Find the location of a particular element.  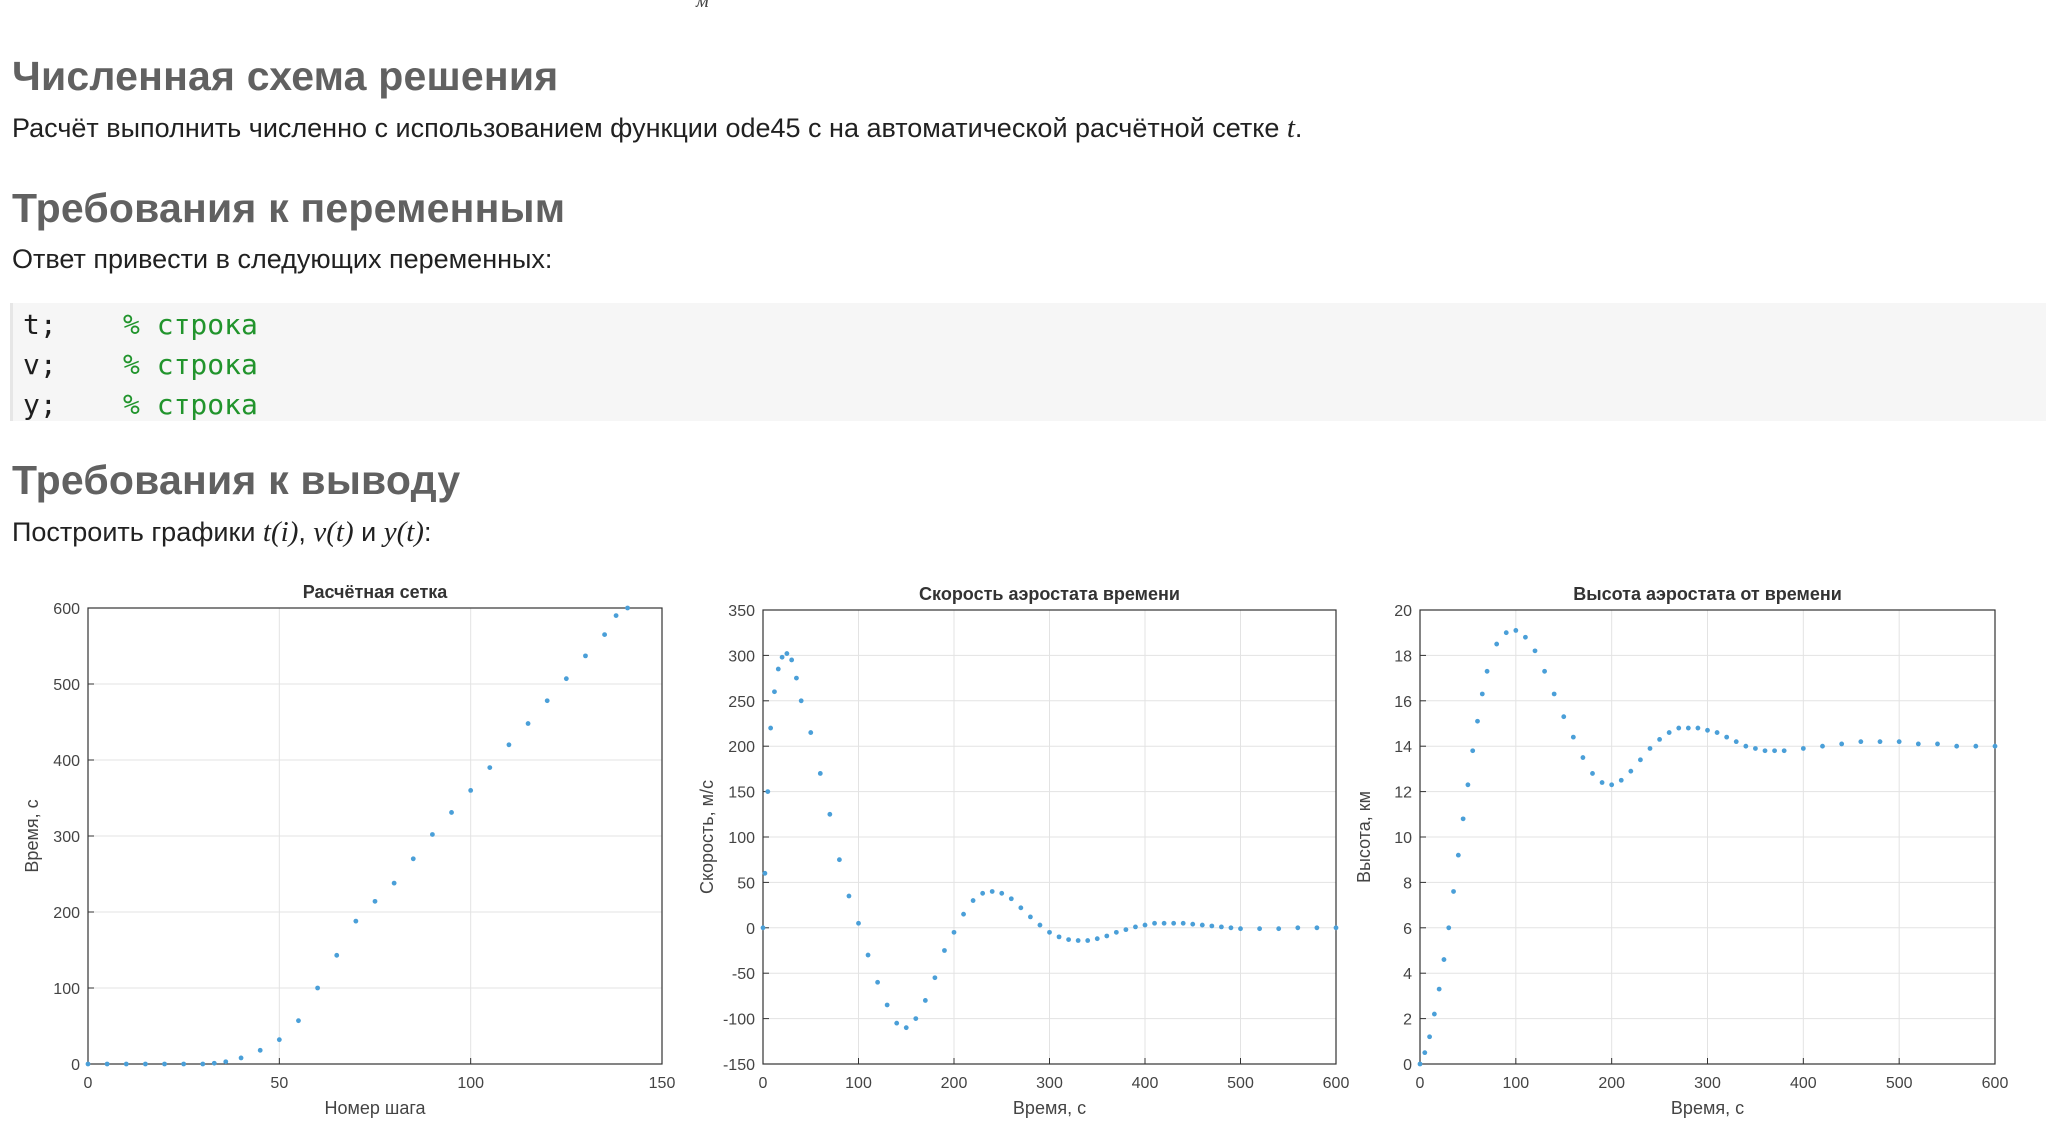

y-axis-label: Высота, км is located at coordinates (1364, 837).